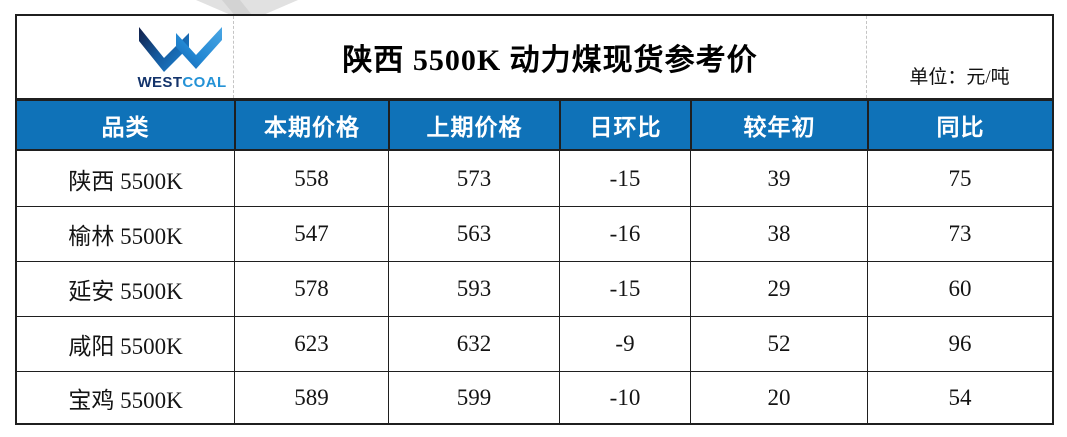 The height and width of the screenshot is (437, 1067). What do you see at coordinates (778, 125) in the screenshot?
I see `column-header-vs-year-start: 较年初` at bounding box center [778, 125].